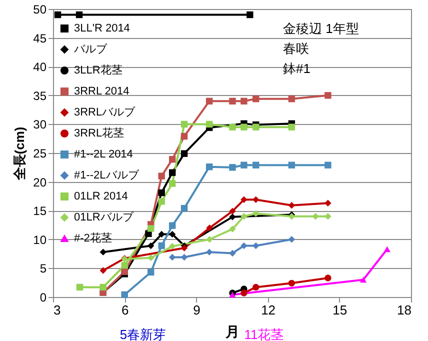 The image size is (428, 341). What do you see at coordinates (107, 175) in the screenshot?
I see `legend-label: #1--2Lバルブ` at bounding box center [107, 175].